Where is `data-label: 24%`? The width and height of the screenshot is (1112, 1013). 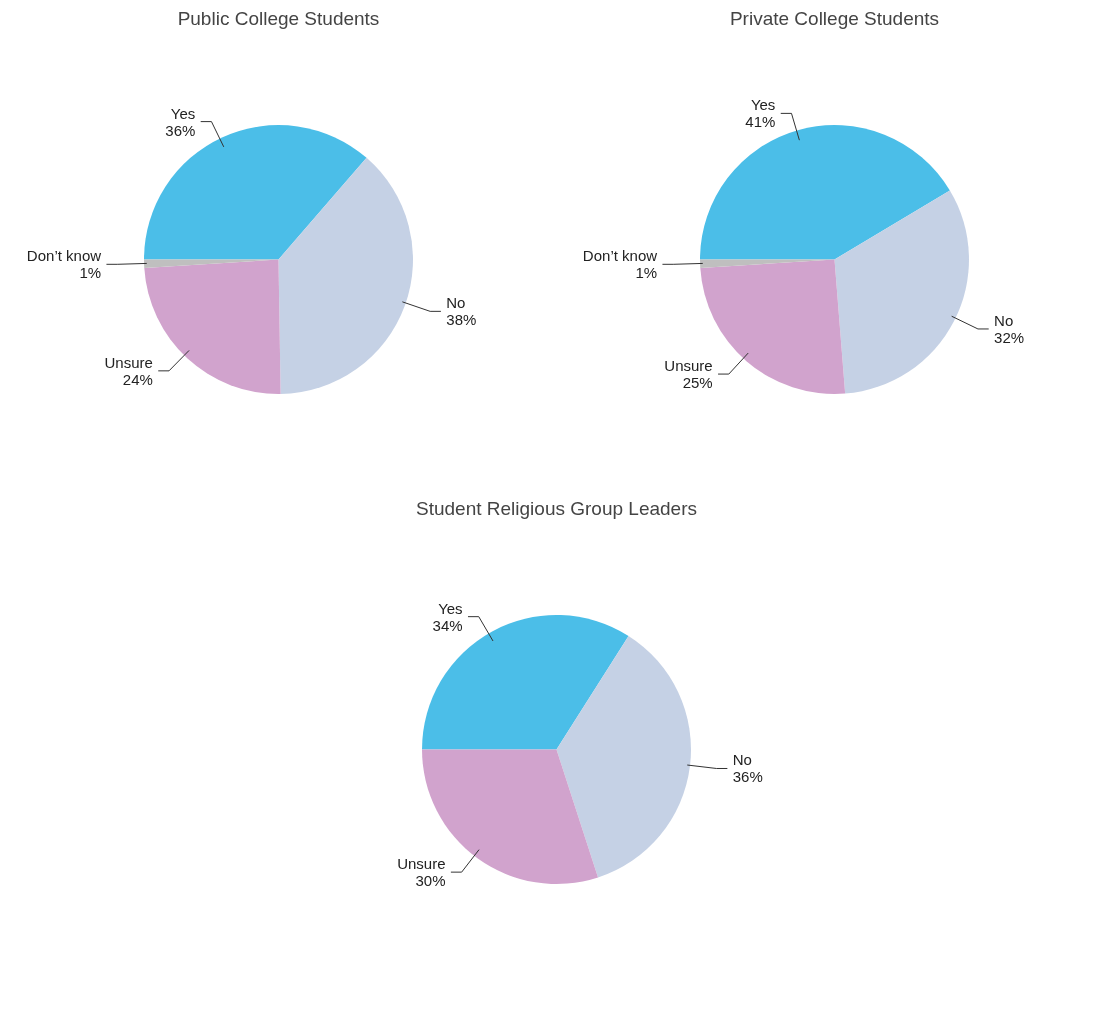 data-label: 24% is located at coordinates (137, 379).